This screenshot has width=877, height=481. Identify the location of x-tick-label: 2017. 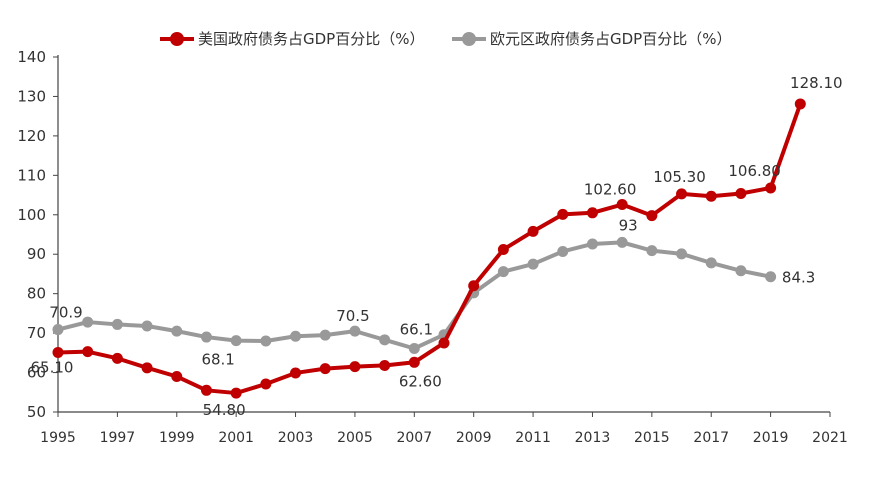
(711, 438).